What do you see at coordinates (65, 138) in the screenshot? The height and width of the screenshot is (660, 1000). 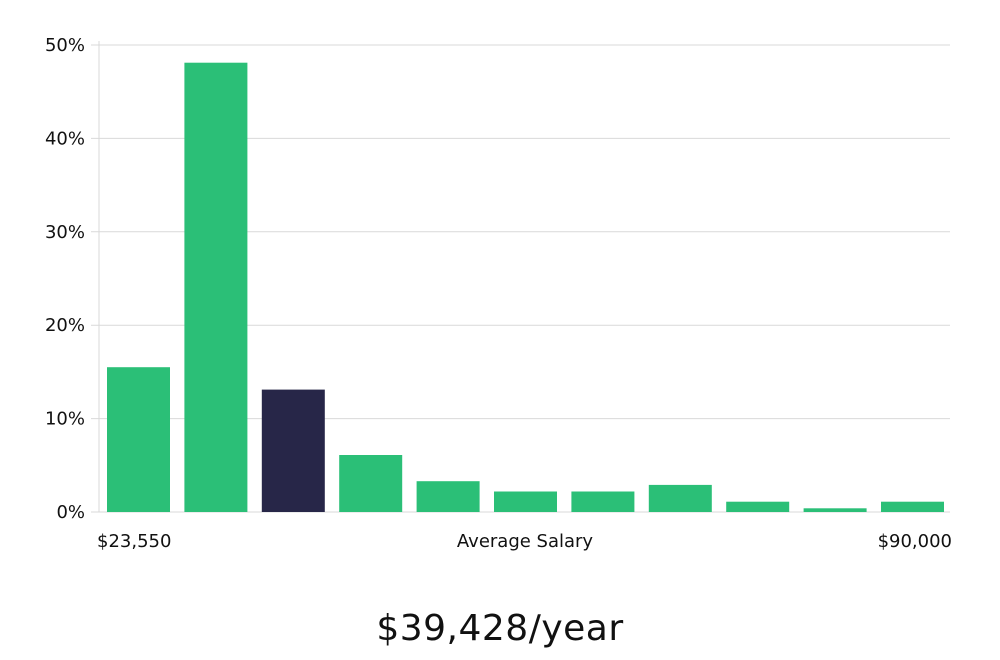 I see `y-tick-label: 40%` at bounding box center [65, 138].